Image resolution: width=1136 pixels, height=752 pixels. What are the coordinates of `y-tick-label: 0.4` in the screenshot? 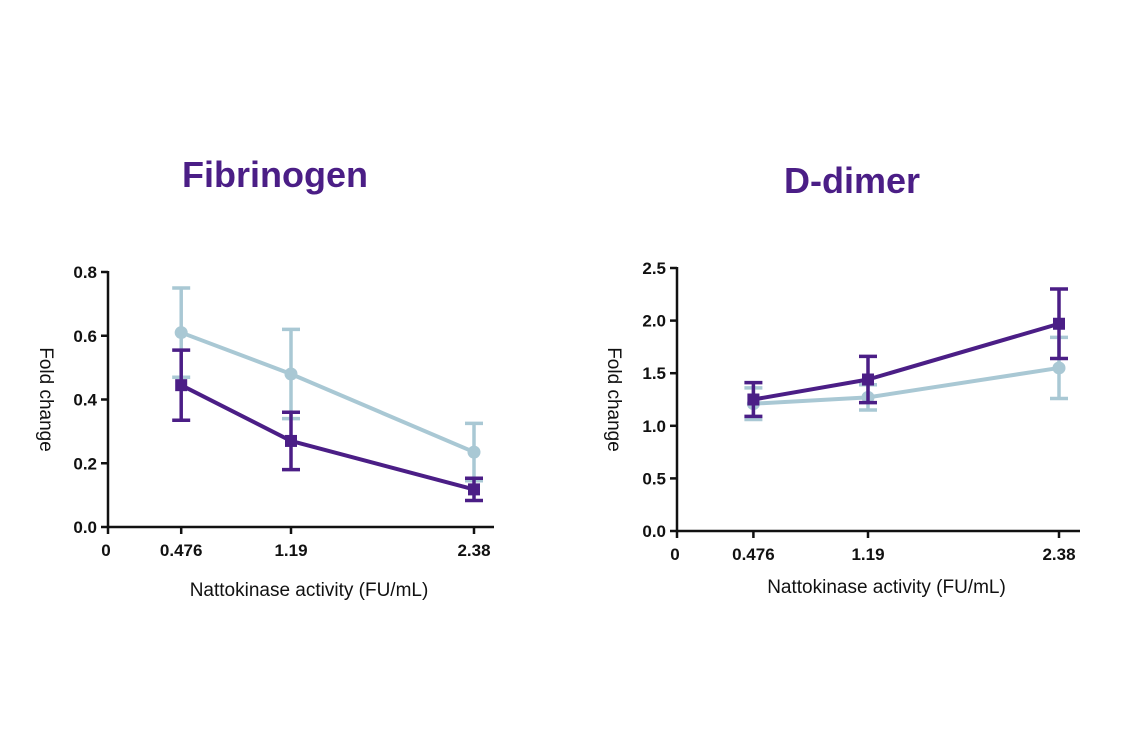 It's located at (85, 400).